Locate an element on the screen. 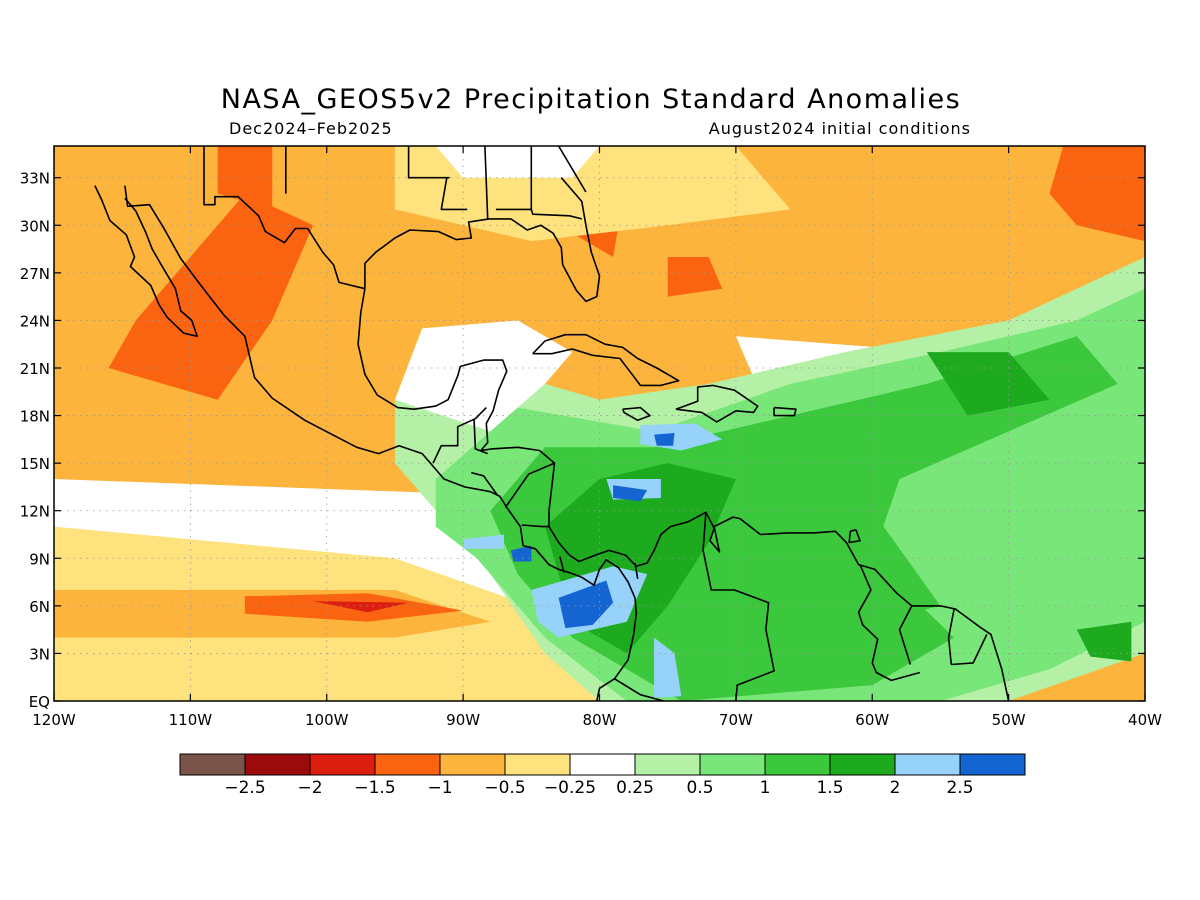 The image size is (1200, 900). lat-tick-label: 27N is located at coordinates (35, 274).